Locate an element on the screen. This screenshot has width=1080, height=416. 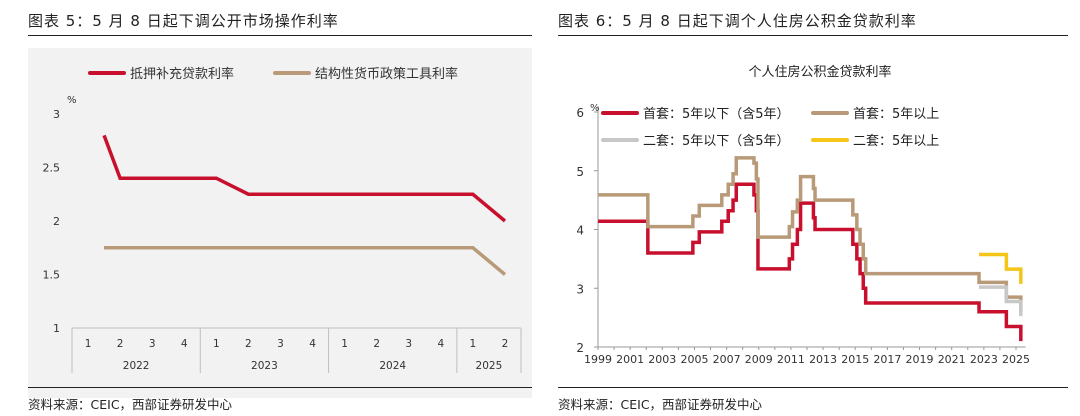
legend-label-1: 首套：5年以上 is located at coordinates (896, 114).